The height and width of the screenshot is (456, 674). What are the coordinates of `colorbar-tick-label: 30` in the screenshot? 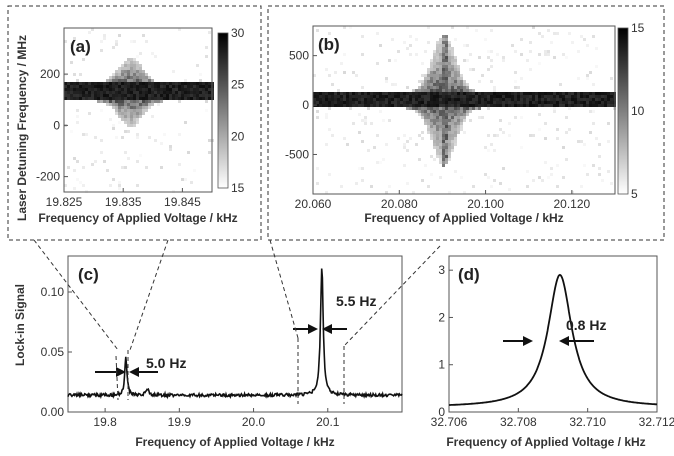 It's located at (238, 33).